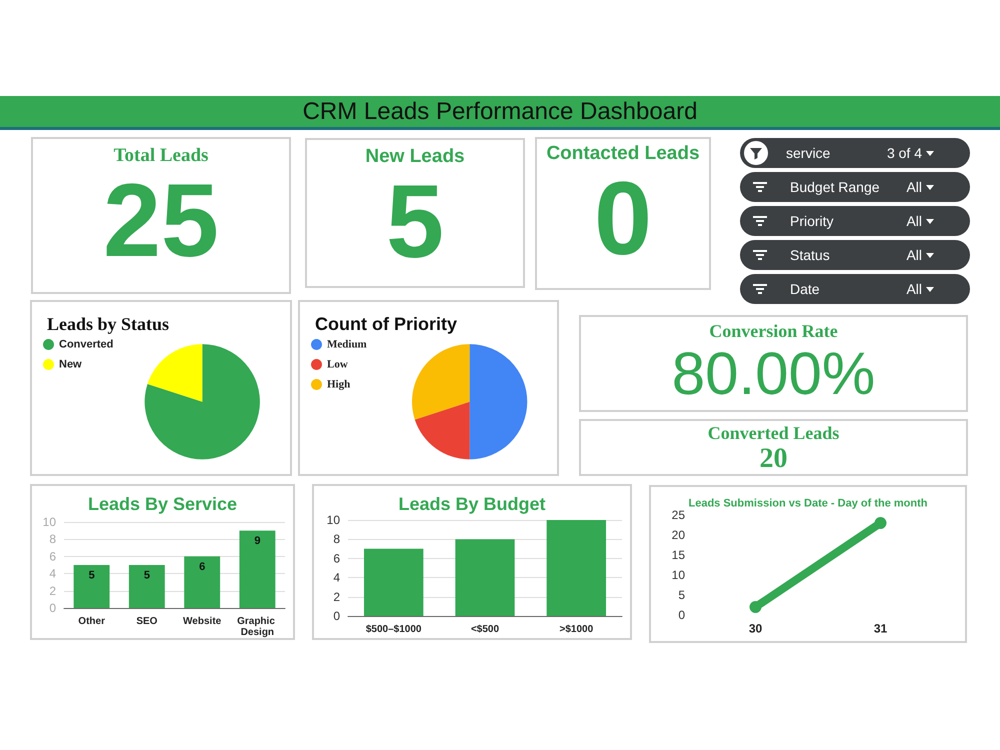 This screenshot has width=1000, height=750. Describe the element at coordinates (147, 621) in the screenshot. I see `x-tick-label: SEO` at that location.